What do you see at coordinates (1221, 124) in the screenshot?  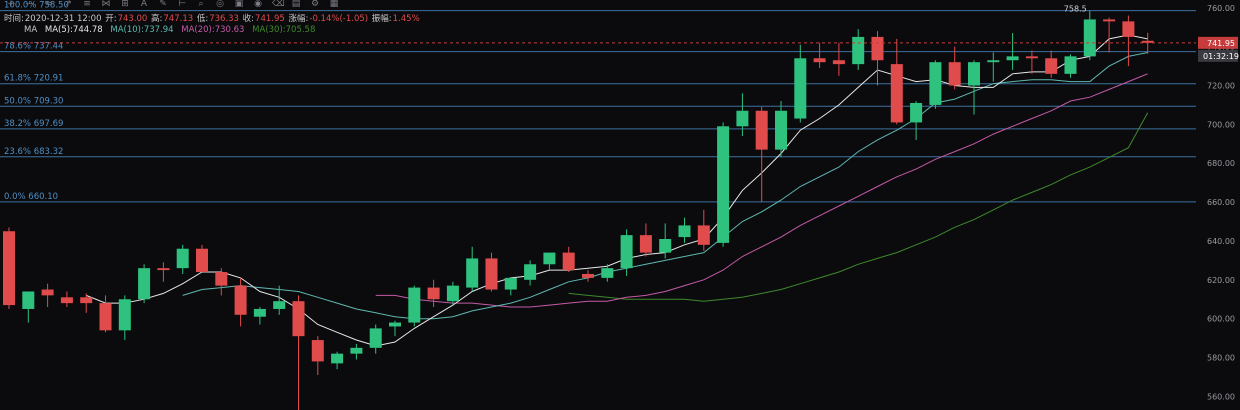 I see `y-tick-label: 700.00` at bounding box center [1221, 124].